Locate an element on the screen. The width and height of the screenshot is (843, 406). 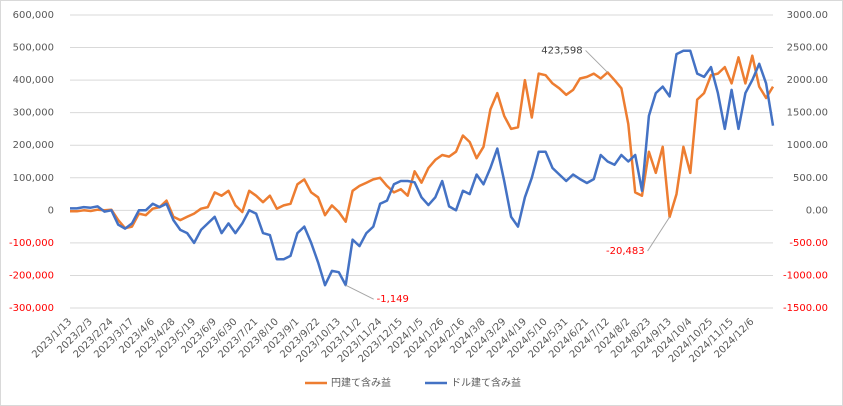
y-tick-label: 0 is located at coordinates (51, 210).